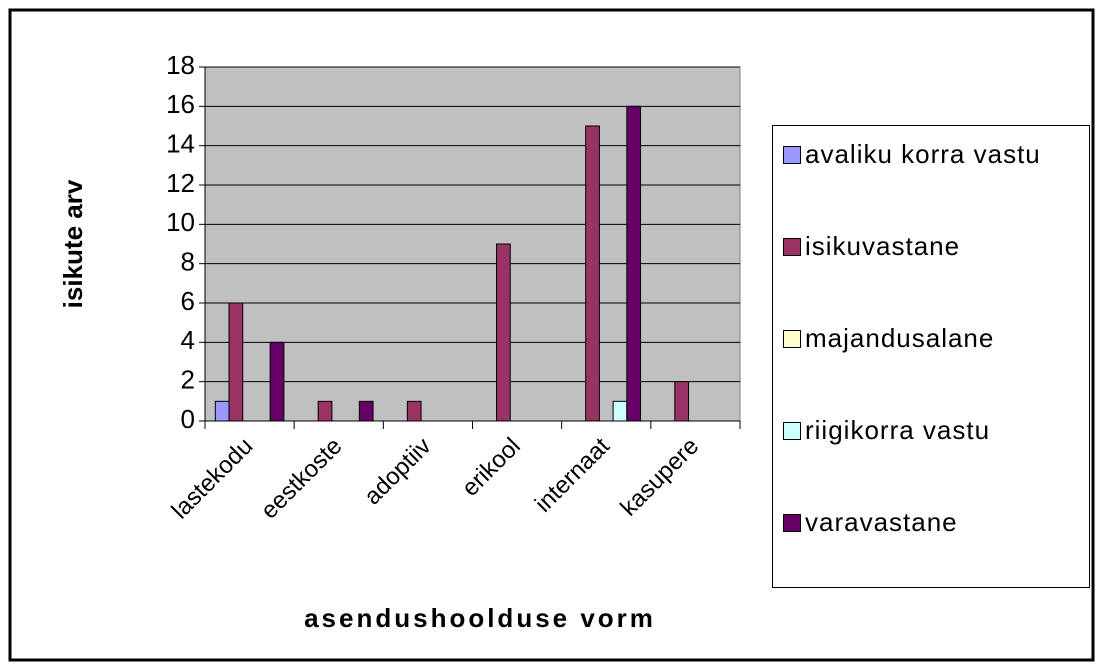 The image size is (1103, 671). I want to click on legend-label: majandusalane, so click(900, 338).